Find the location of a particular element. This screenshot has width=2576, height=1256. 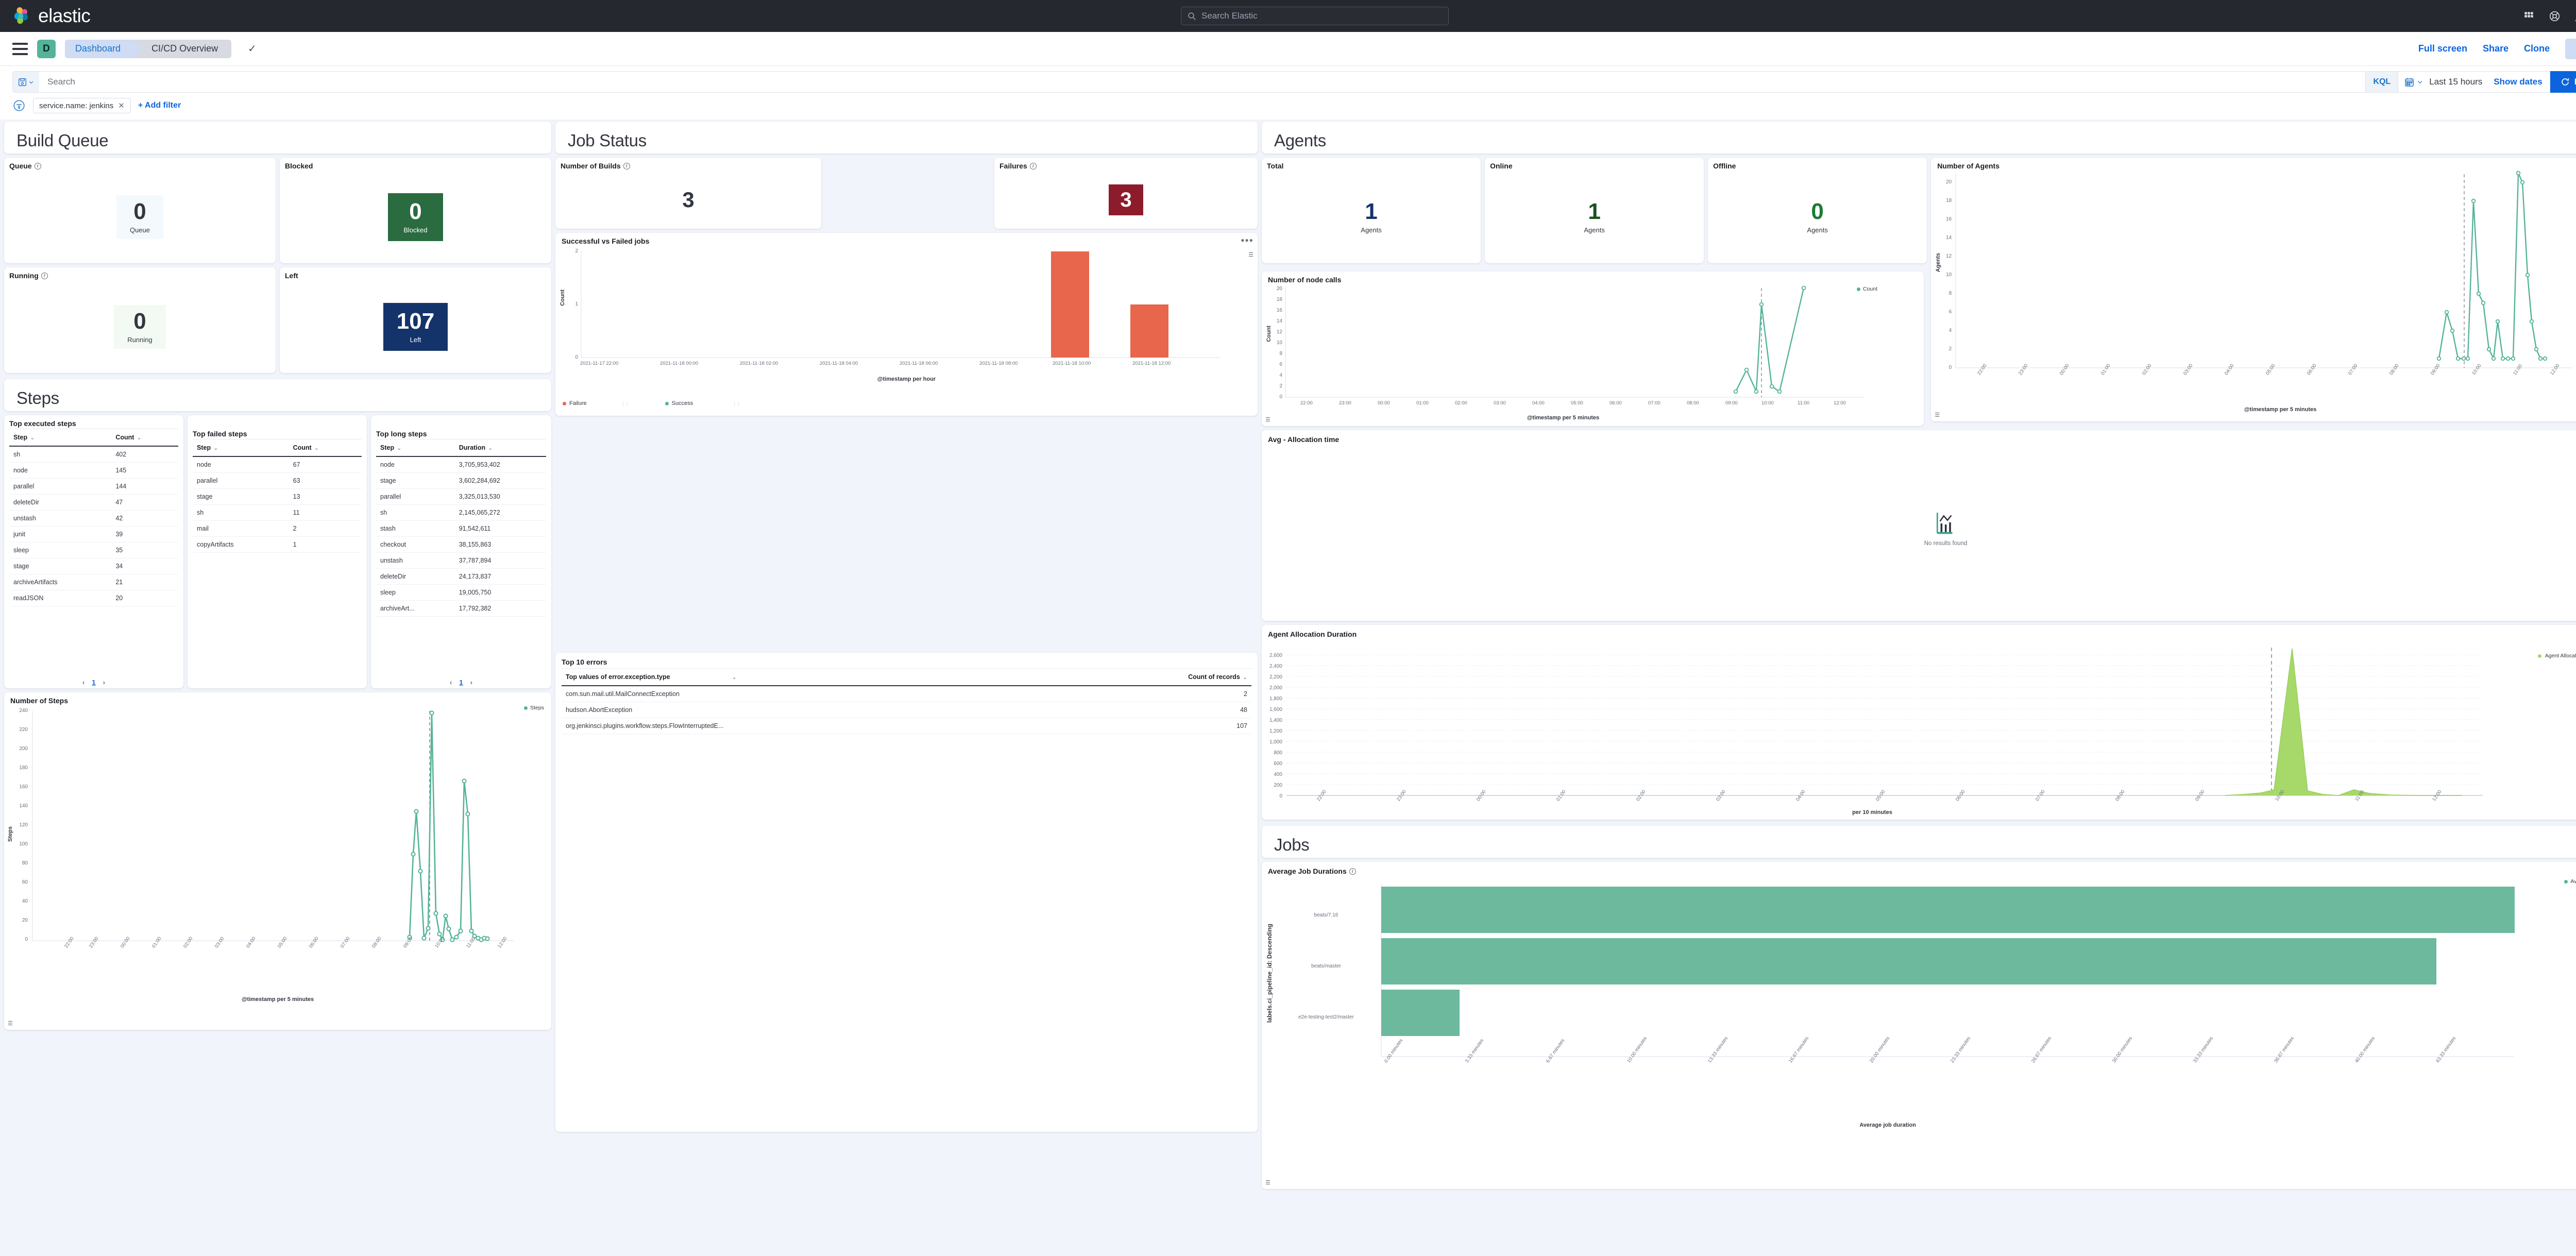

calendar-icon is located at coordinates (2416, 82).